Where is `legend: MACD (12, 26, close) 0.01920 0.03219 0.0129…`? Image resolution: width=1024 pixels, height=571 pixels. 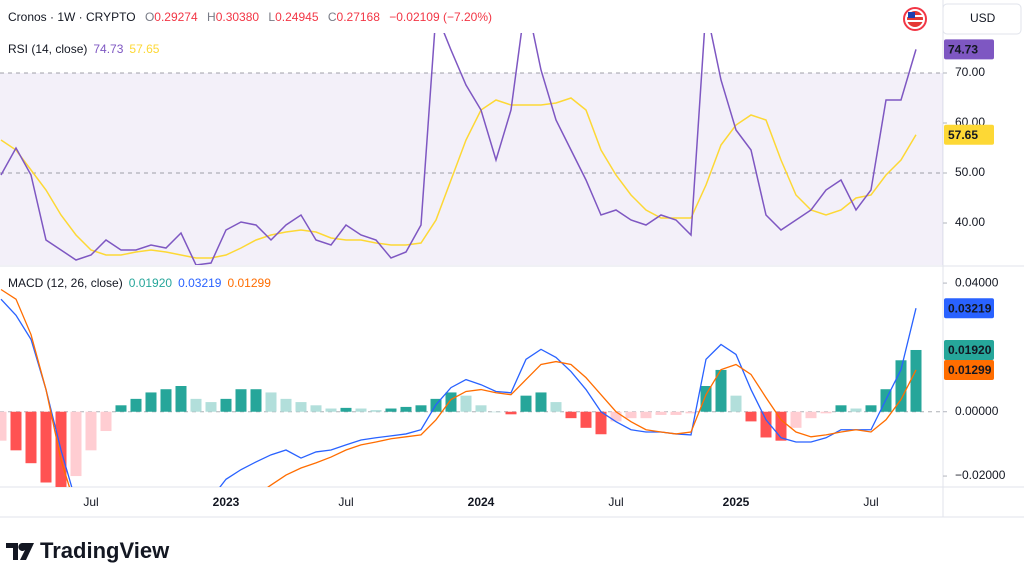
legend: MACD (12, 26, close) 0.01920 0.03219 0.0129… is located at coordinates (139, 283).